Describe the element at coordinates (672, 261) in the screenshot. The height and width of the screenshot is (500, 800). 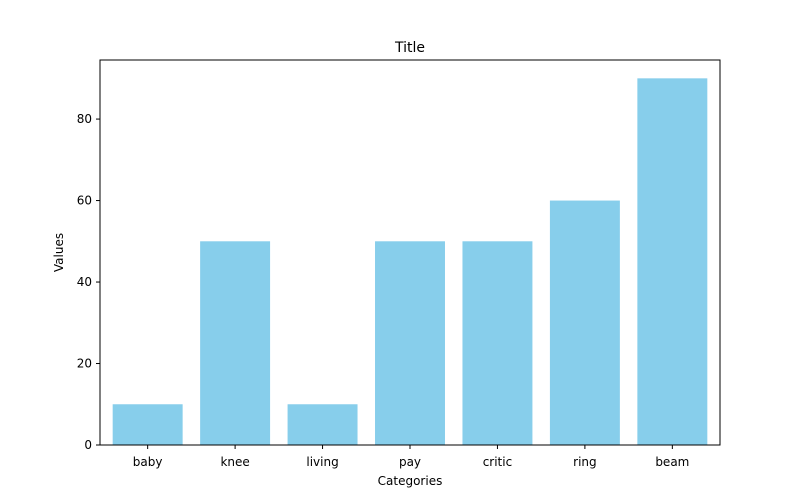
I see `bar-beam` at that location.